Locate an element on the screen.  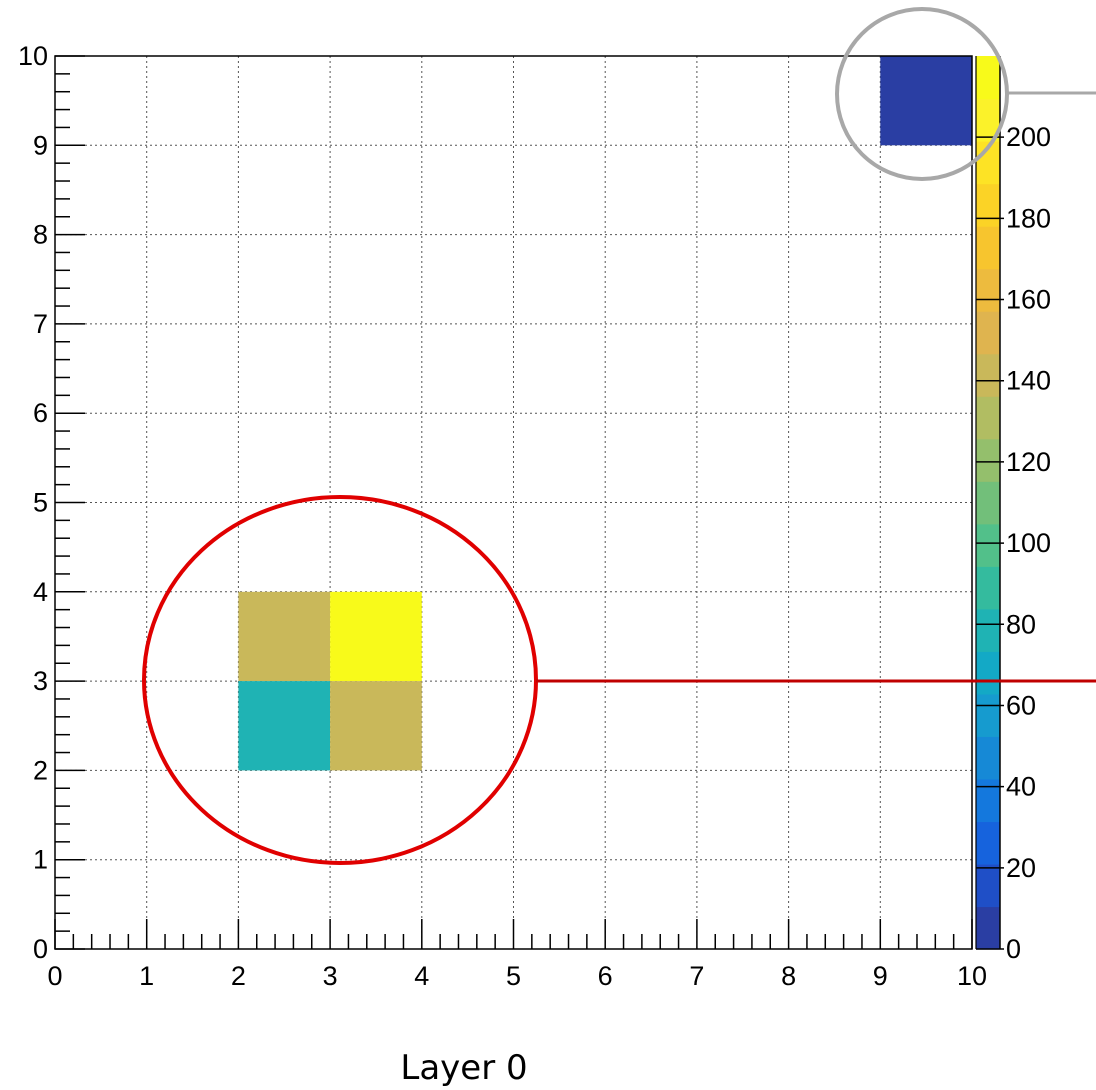
x-tick-label: 0 is located at coordinates (54, 976).